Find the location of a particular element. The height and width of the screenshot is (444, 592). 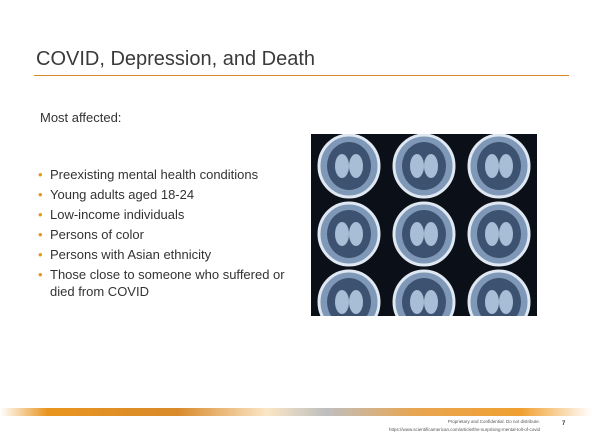

bullet: Persons with Asian ethnicity is located at coordinates (165, 254).